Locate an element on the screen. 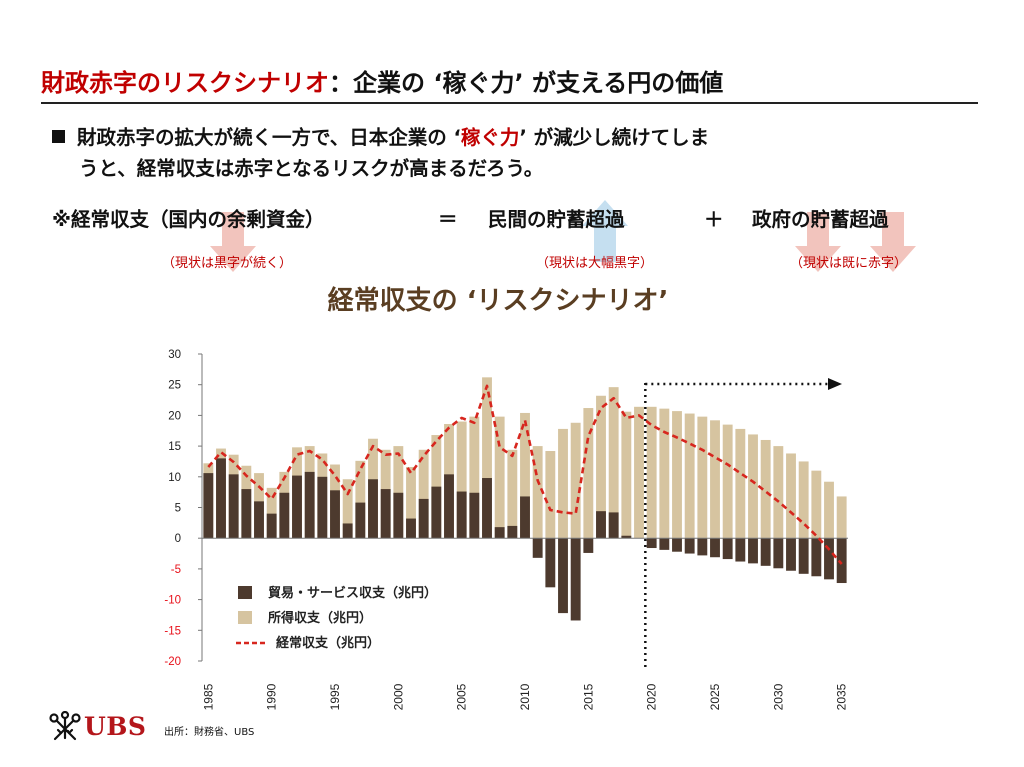 The width and height of the screenshot is (1024, 767). equation-plus-sign: ＋ is located at coordinates (714, 219).